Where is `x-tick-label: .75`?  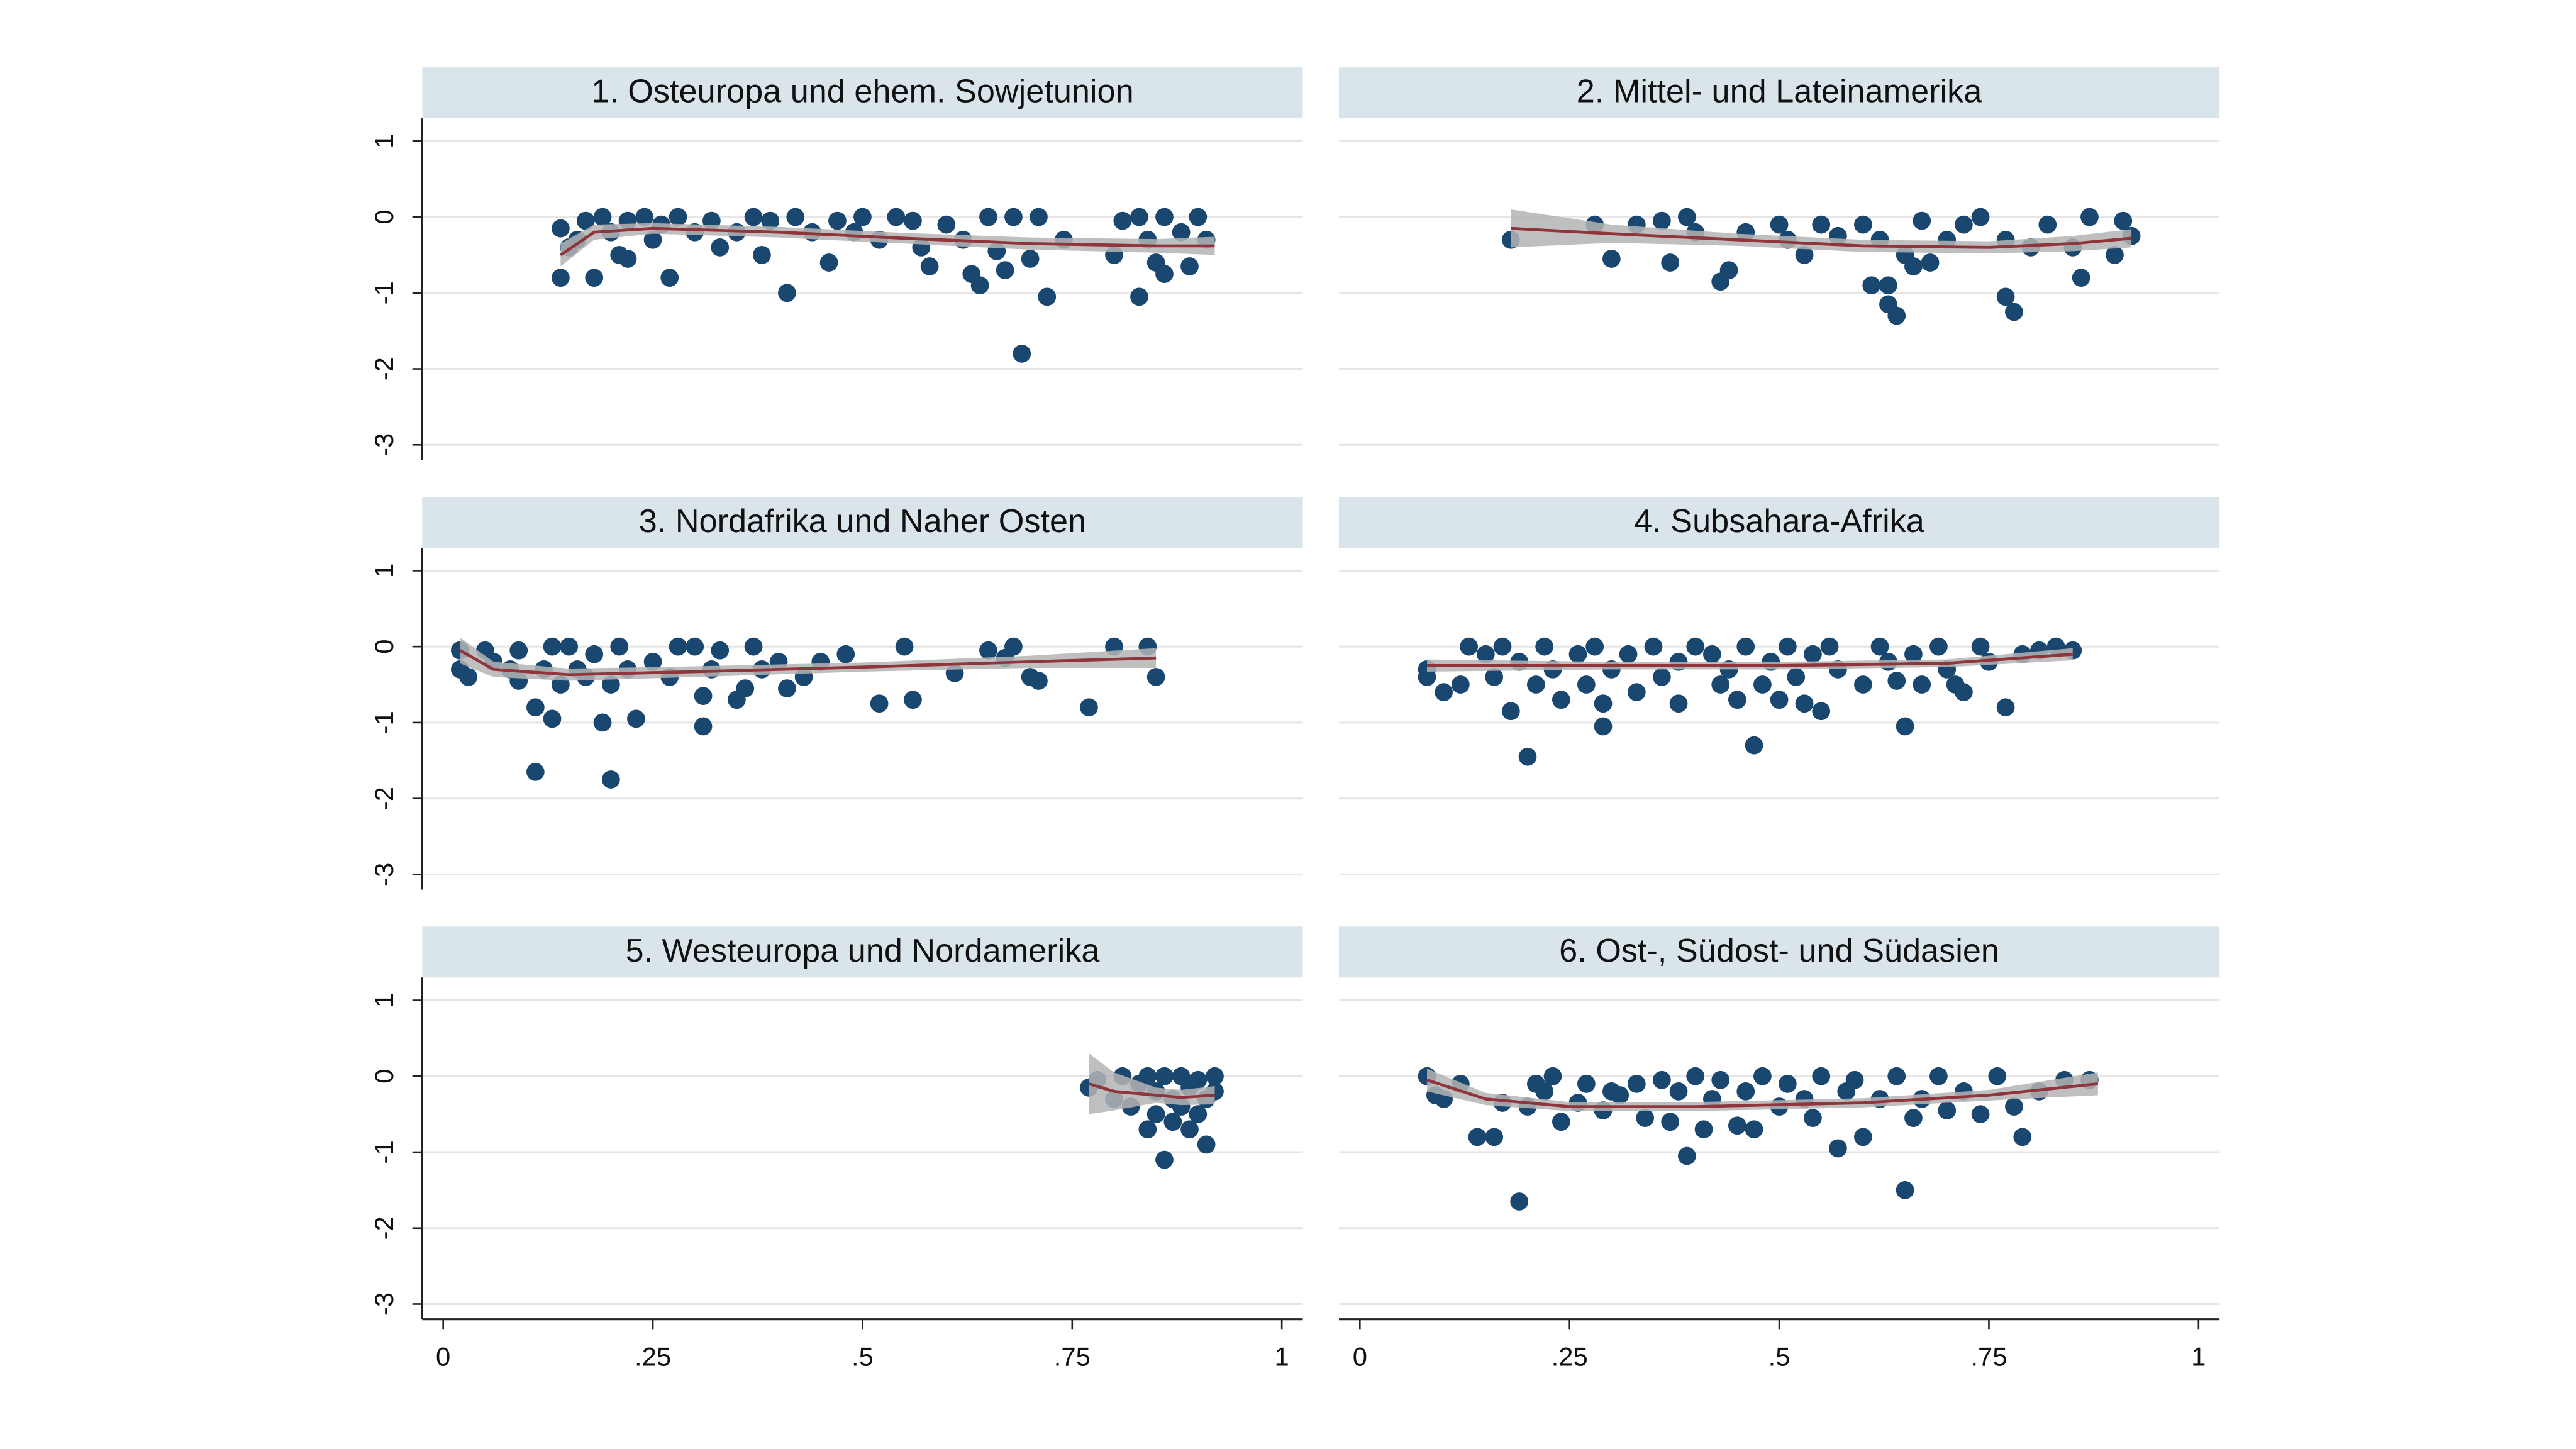 x-tick-label: .75 is located at coordinates (1072, 1356).